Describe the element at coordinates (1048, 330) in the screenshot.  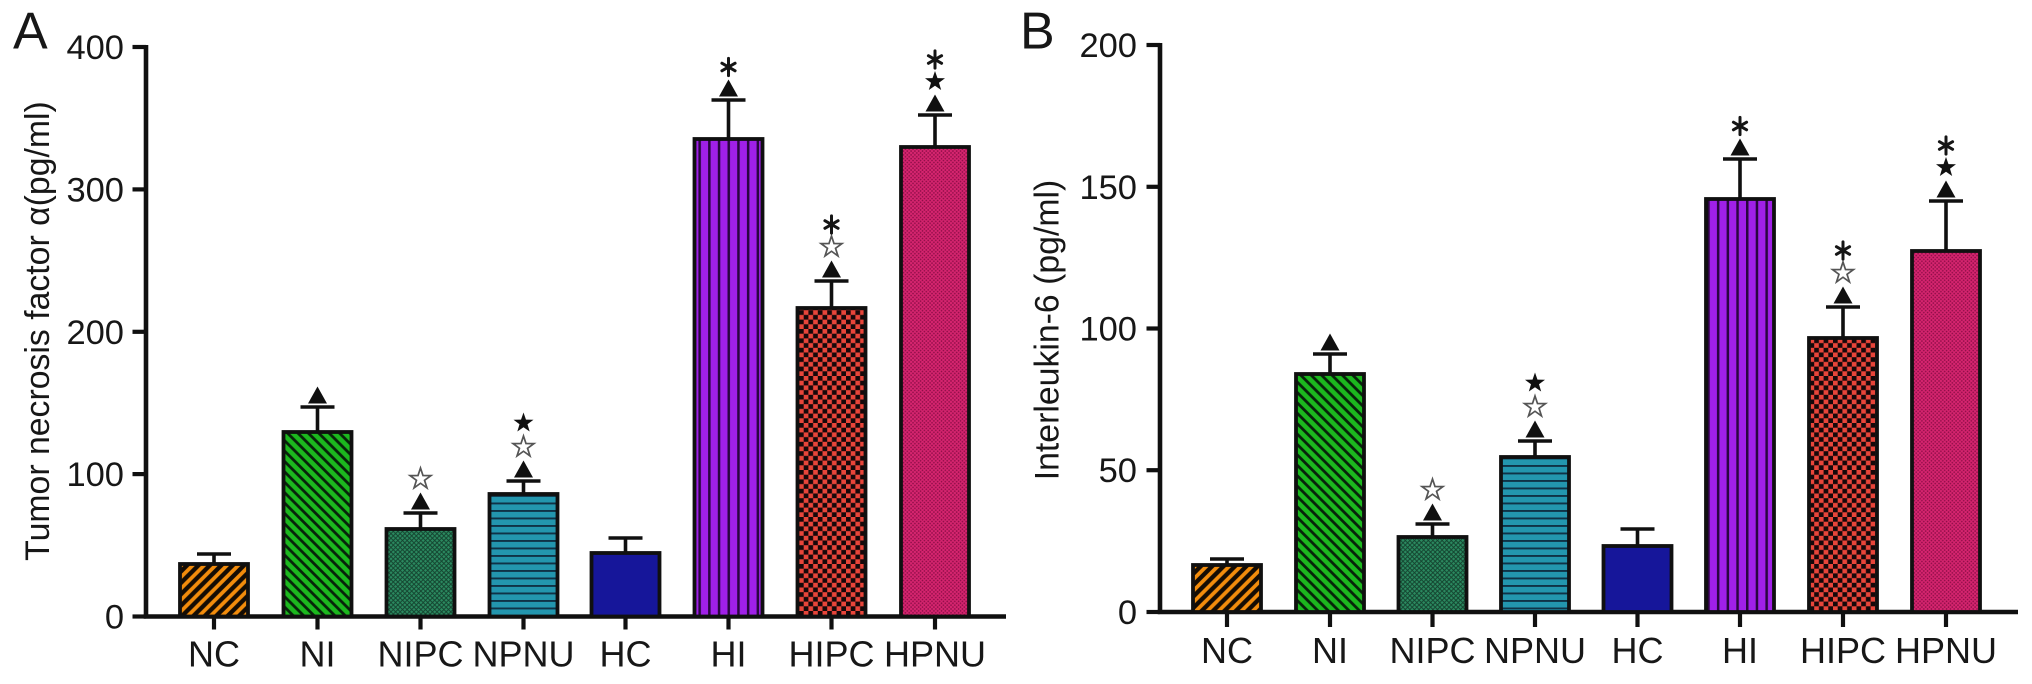
I see `svg-text: Interleukin-6 (pg/ml)` at that location.